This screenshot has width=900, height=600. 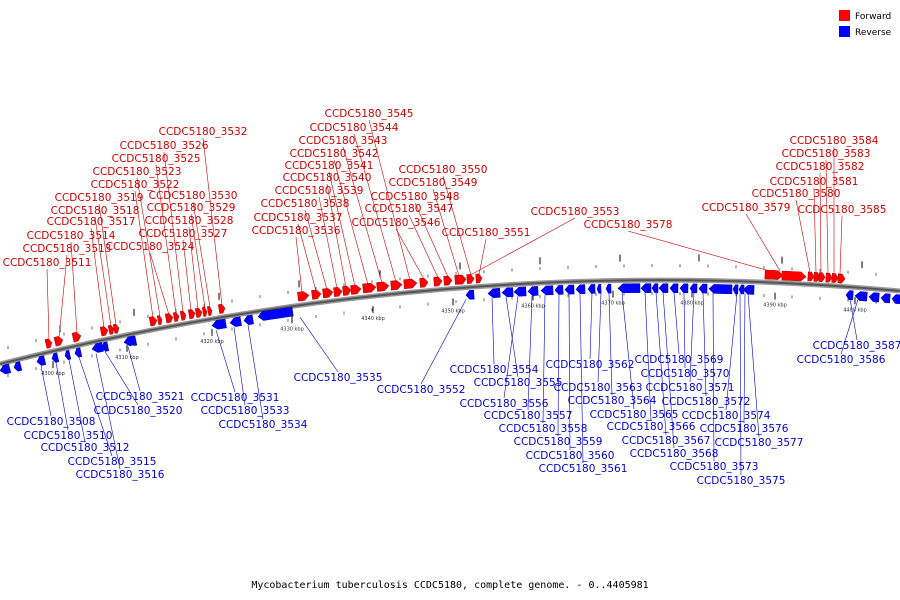 I want to click on forward-gene-label: CCDC5180_3585, so click(x=842, y=210).